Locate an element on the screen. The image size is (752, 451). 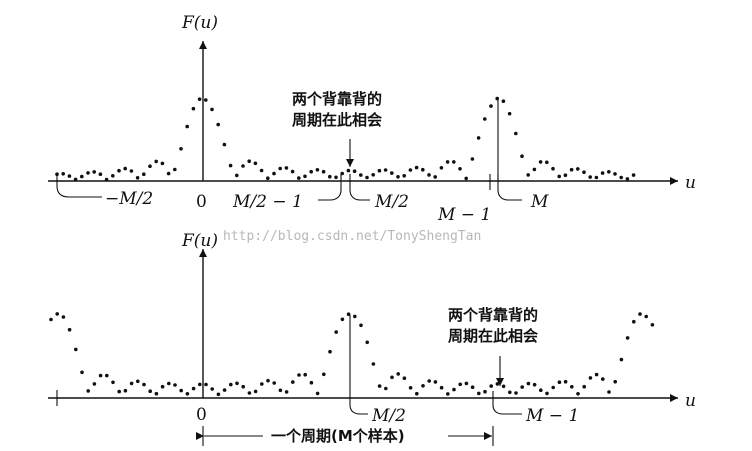
top-tick-label-m: M is located at coordinates (539, 202).